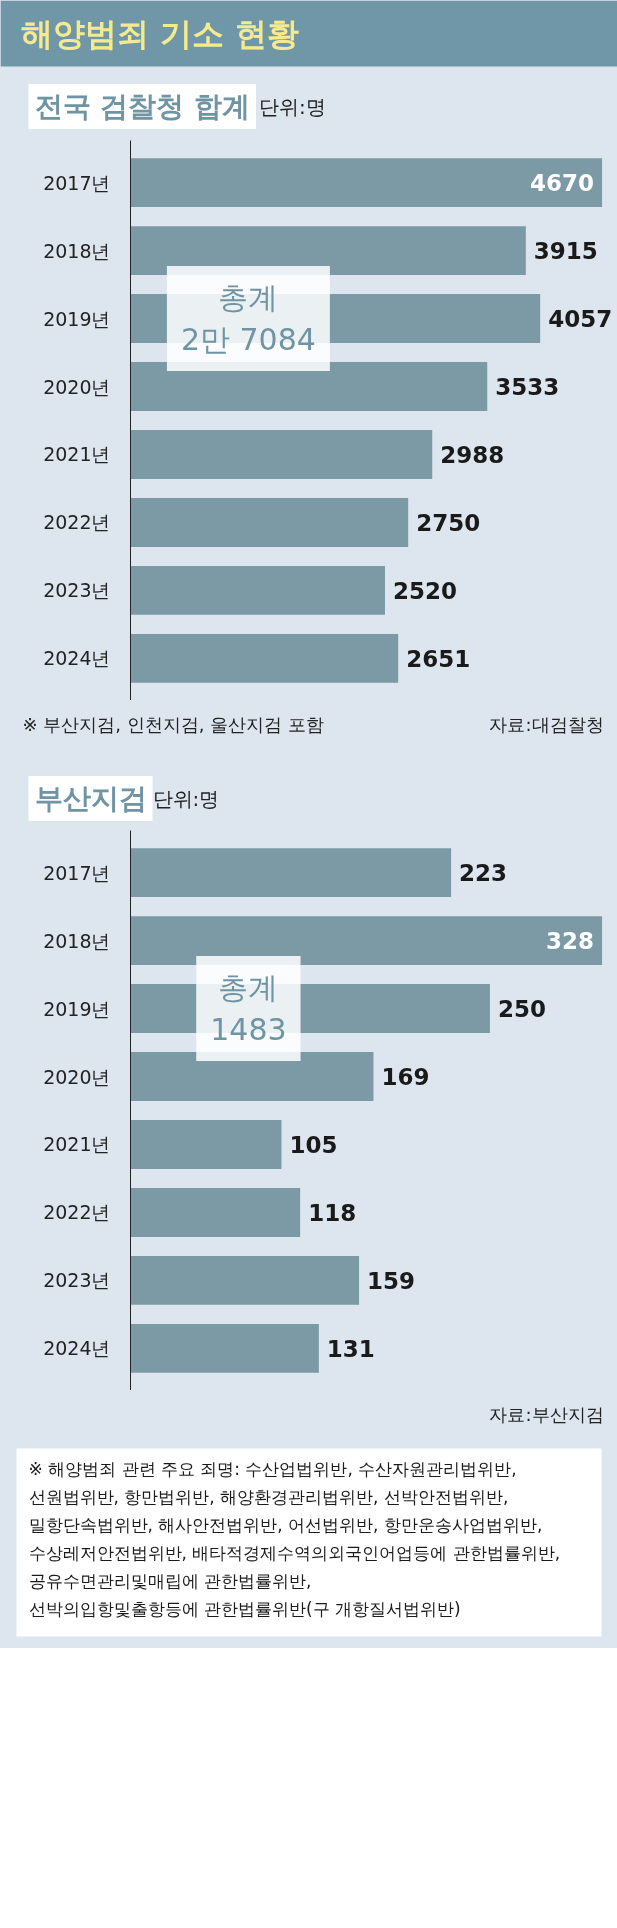 The image size is (617, 1928). Describe the element at coordinates (405, 1077) in the screenshot. I see `data-label: 169` at that location.